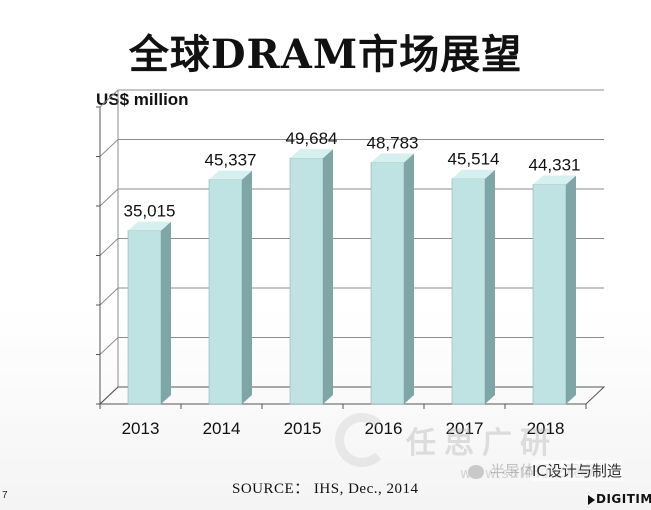  I want to click on bar-2016, so click(392, 279).